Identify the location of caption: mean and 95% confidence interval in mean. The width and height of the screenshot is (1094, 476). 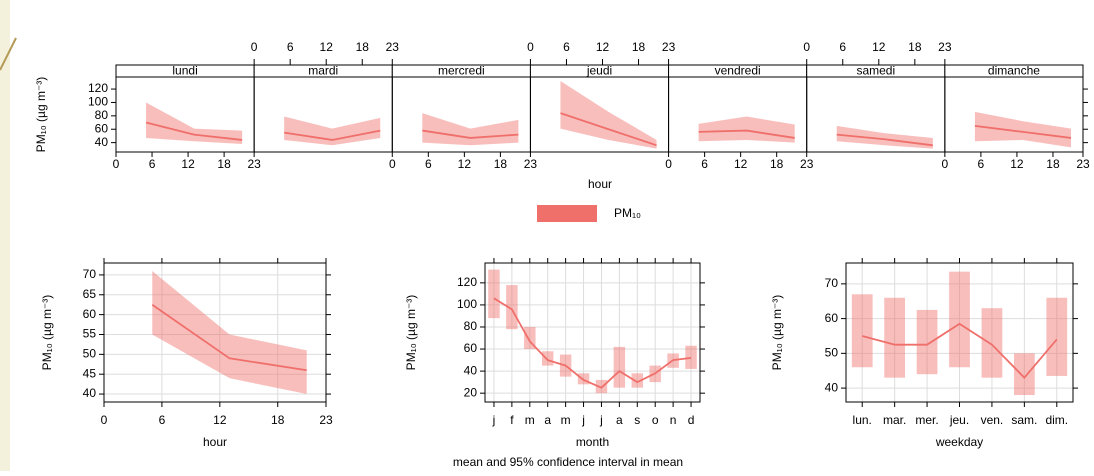
(568, 462).